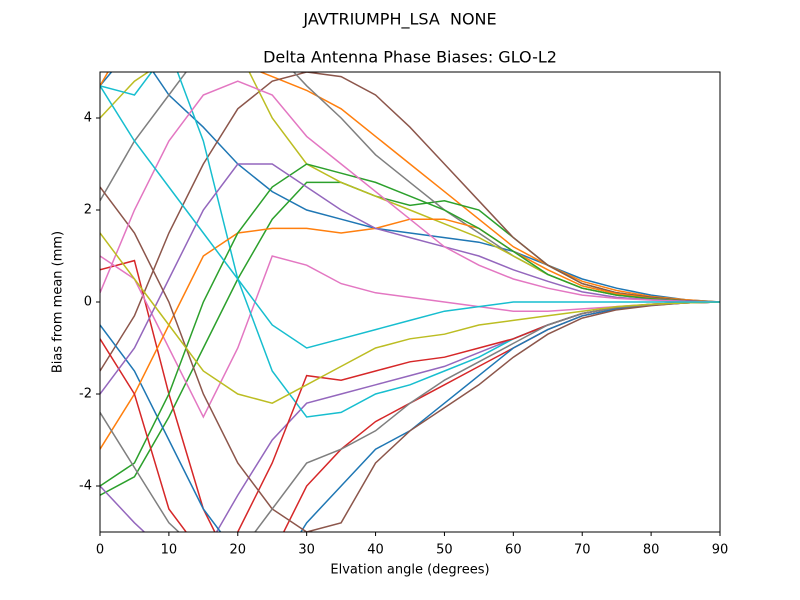  What do you see at coordinates (410, 57) in the screenshot?
I see `chart-title: Delta Antenna Phase Biases: GLO-L2` at bounding box center [410, 57].